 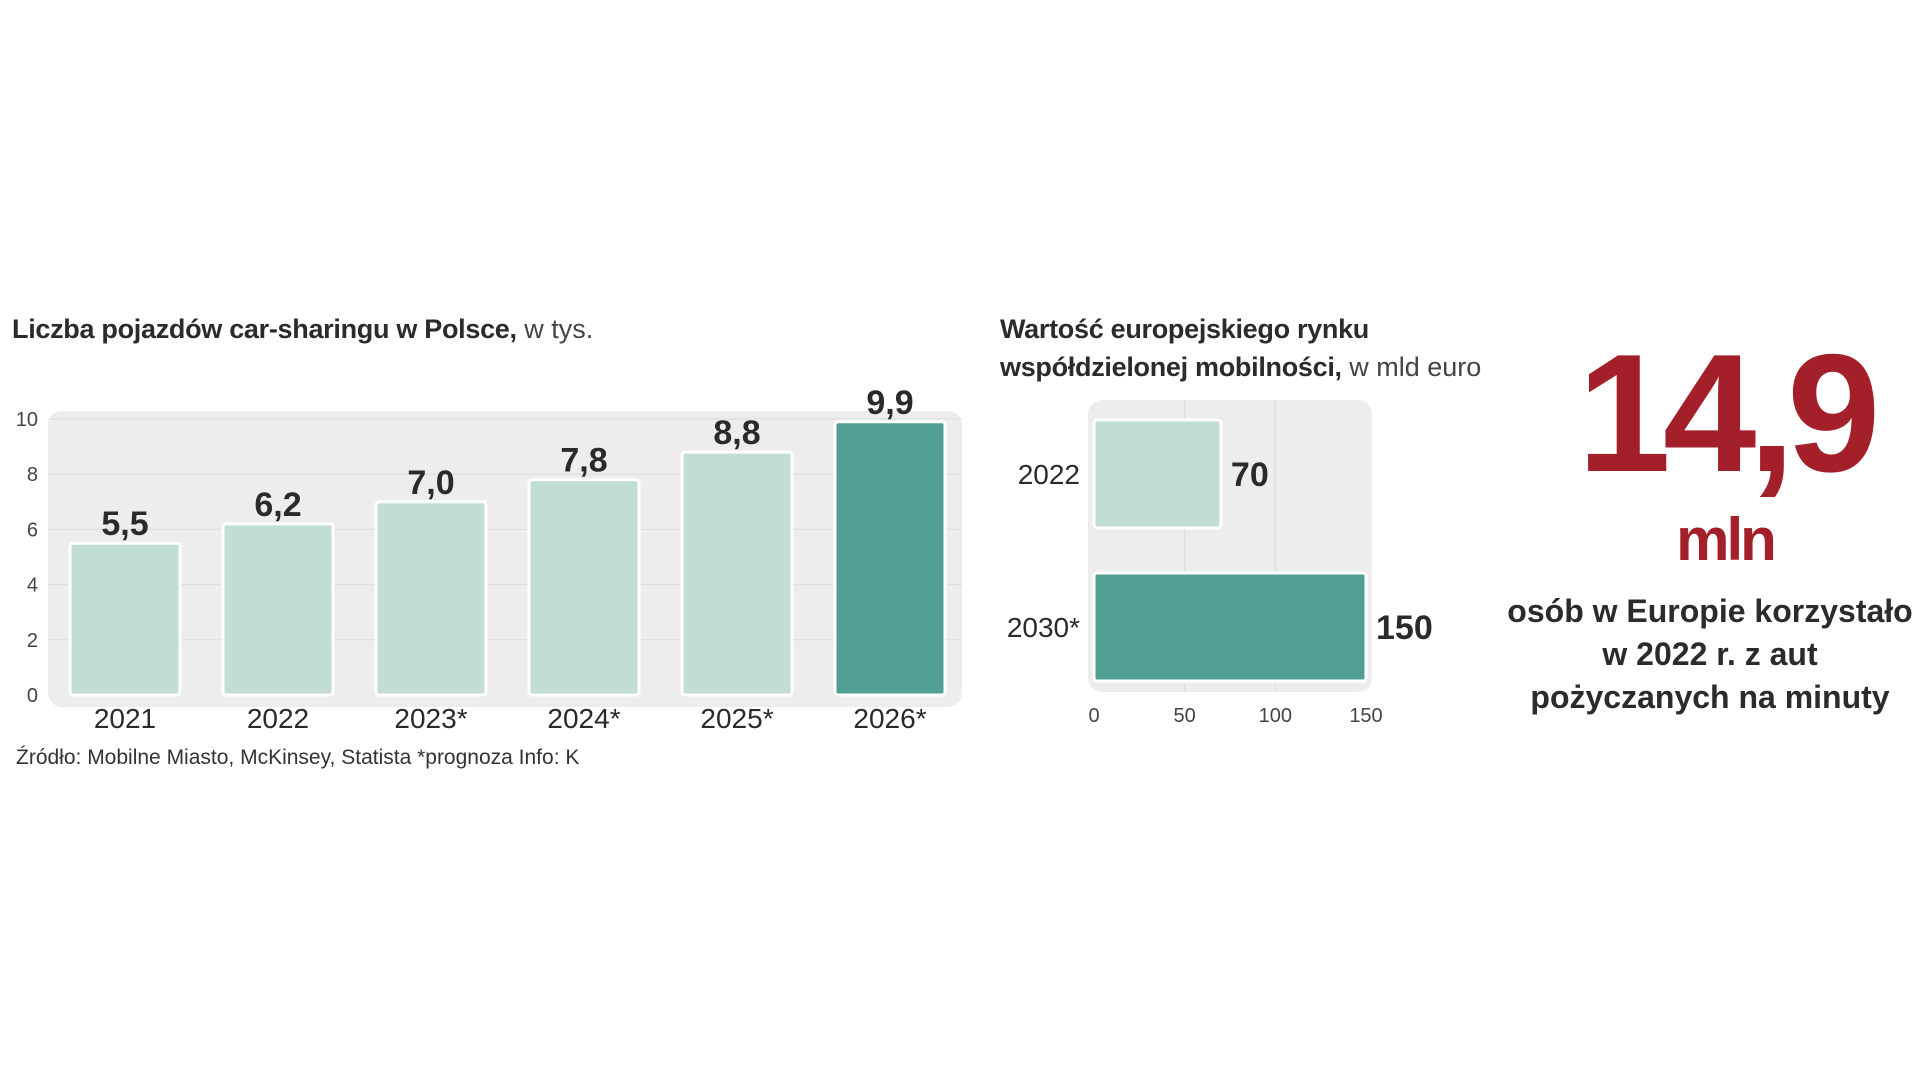 What do you see at coordinates (125, 718) in the screenshot?
I see `x-category-label: 2021` at bounding box center [125, 718].